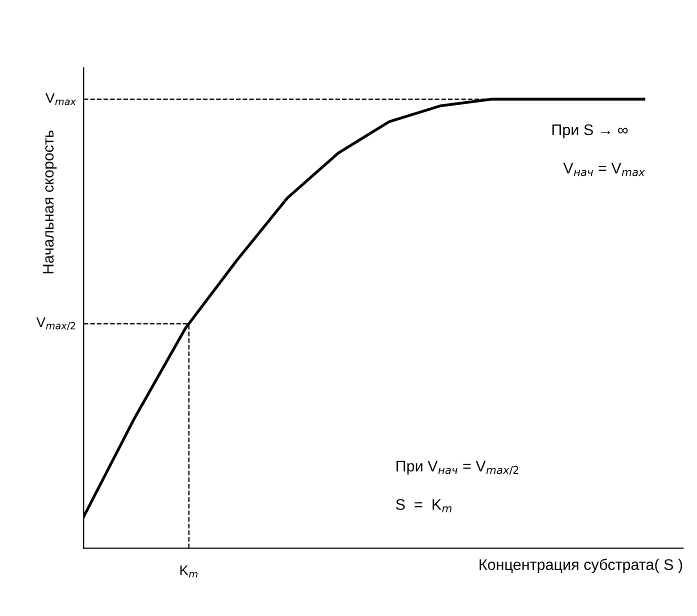 The height and width of the screenshot is (616, 697). Describe the element at coordinates (49, 202) in the screenshot. I see `y-axis-title: Начальная скорость` at that location.